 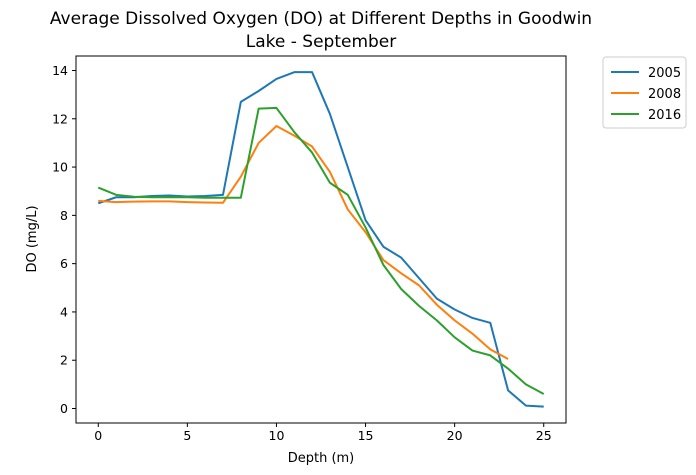 What do you see at coordinates (277, 435) in the screenshot?
I see `x-tick-label: 10` at bounding box center [277, 435].